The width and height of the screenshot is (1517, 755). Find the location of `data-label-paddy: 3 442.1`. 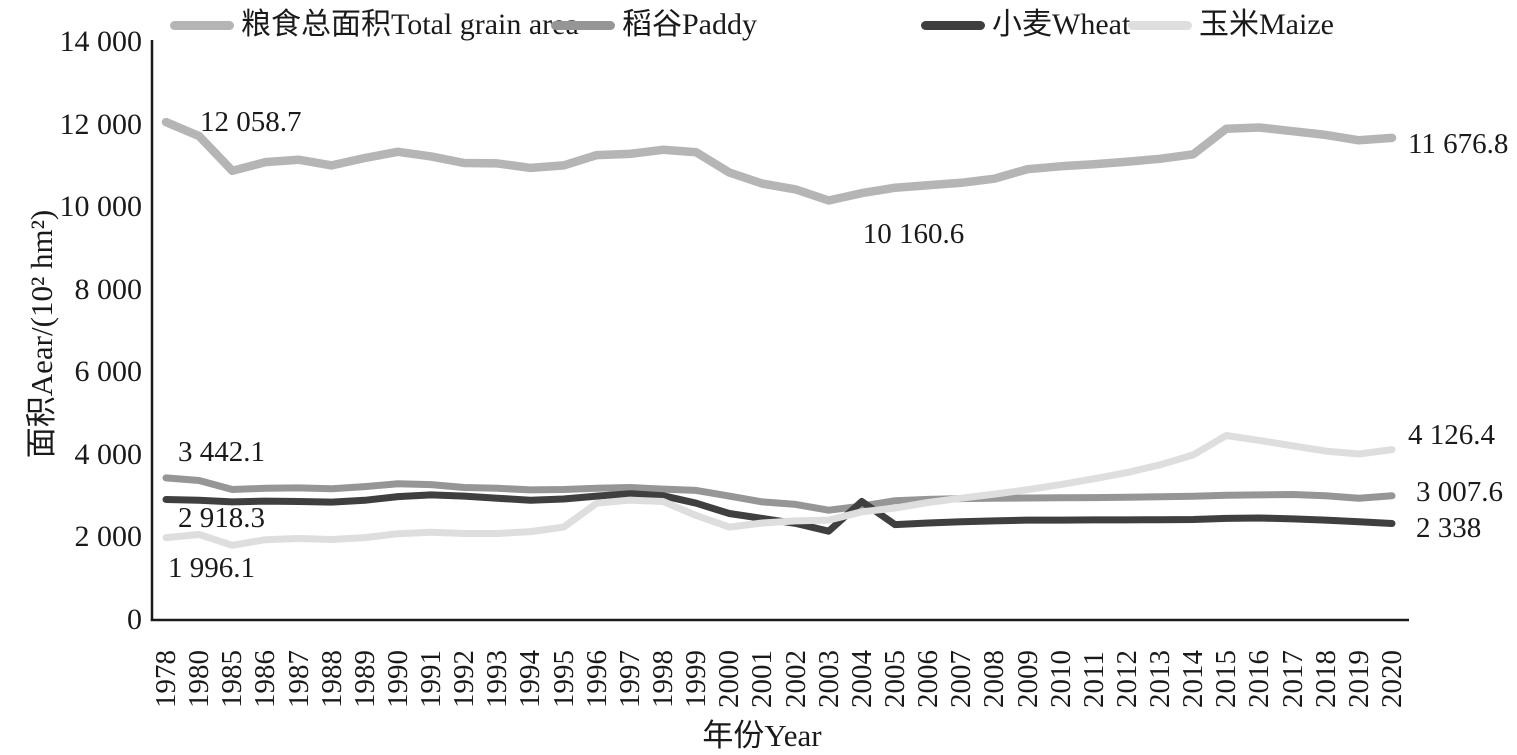

data-label-paddy: 3 442.1 is located at coordinates (221, 451).